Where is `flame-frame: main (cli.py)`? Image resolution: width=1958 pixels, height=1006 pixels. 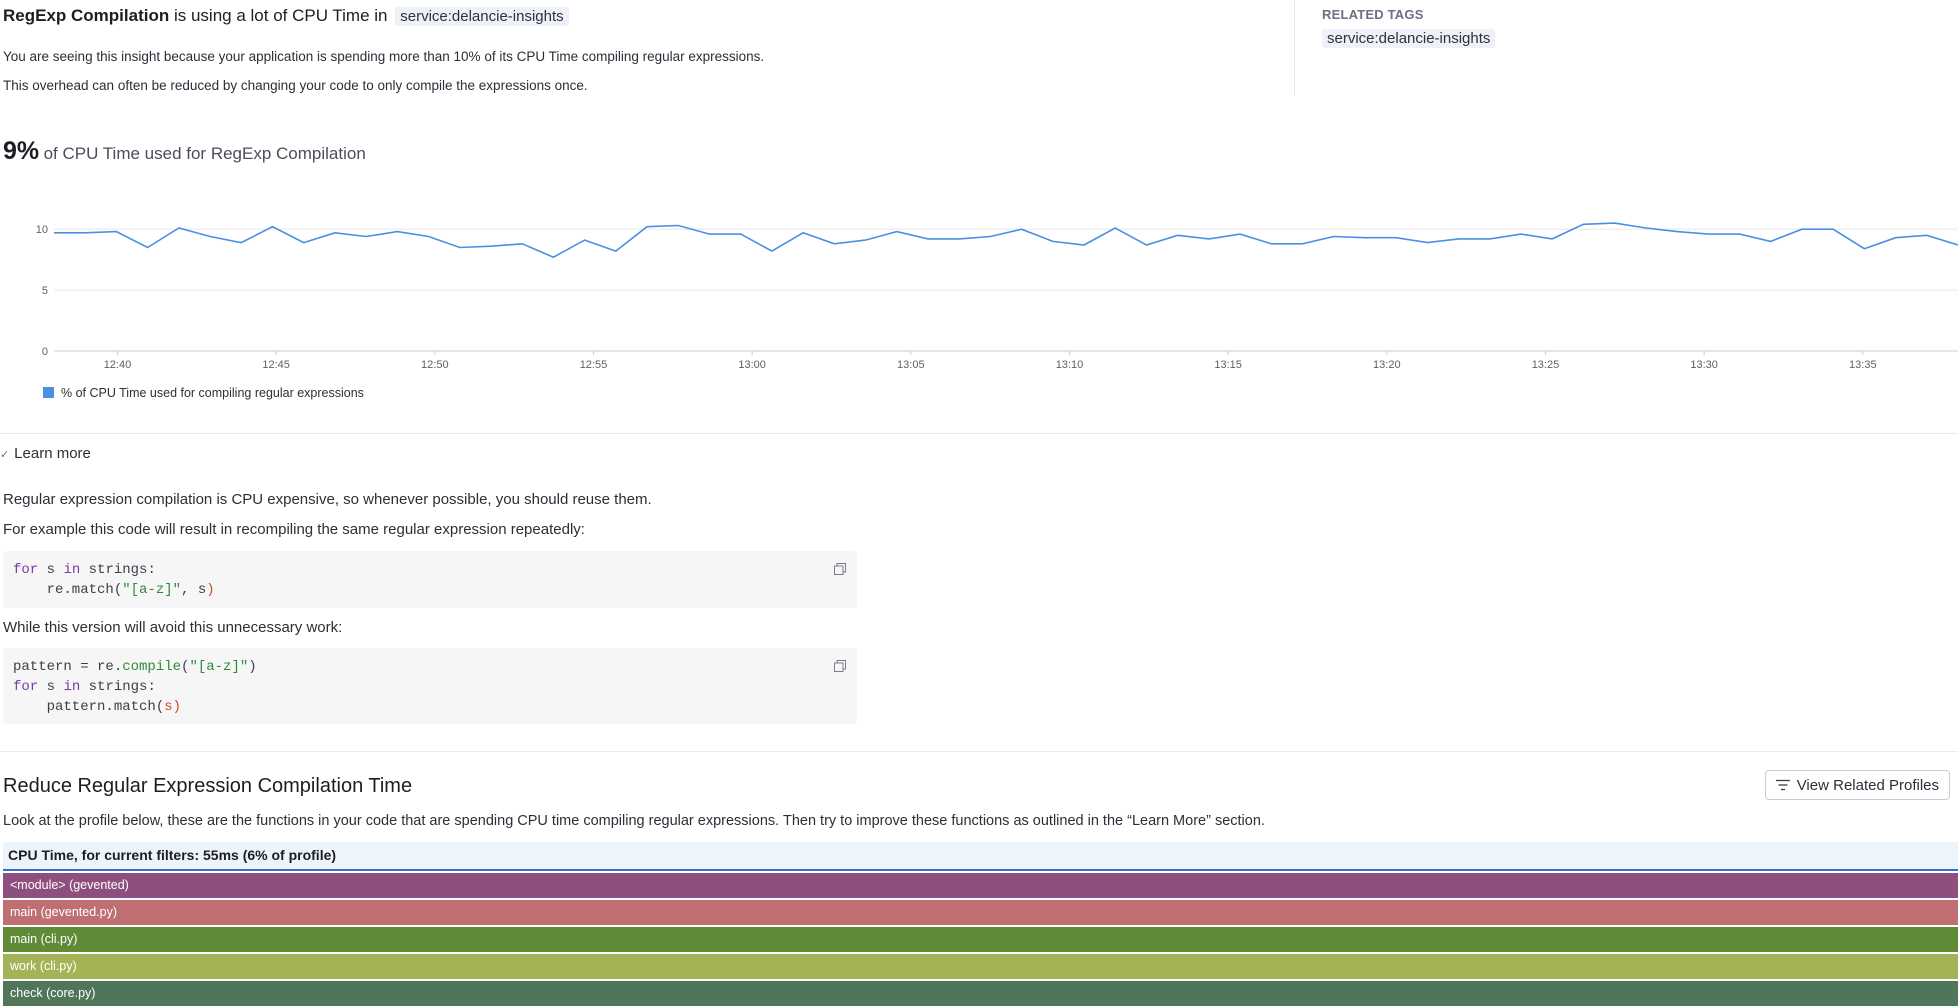
flame-frame: main (cli.py) is located at coordinates (980, 939).